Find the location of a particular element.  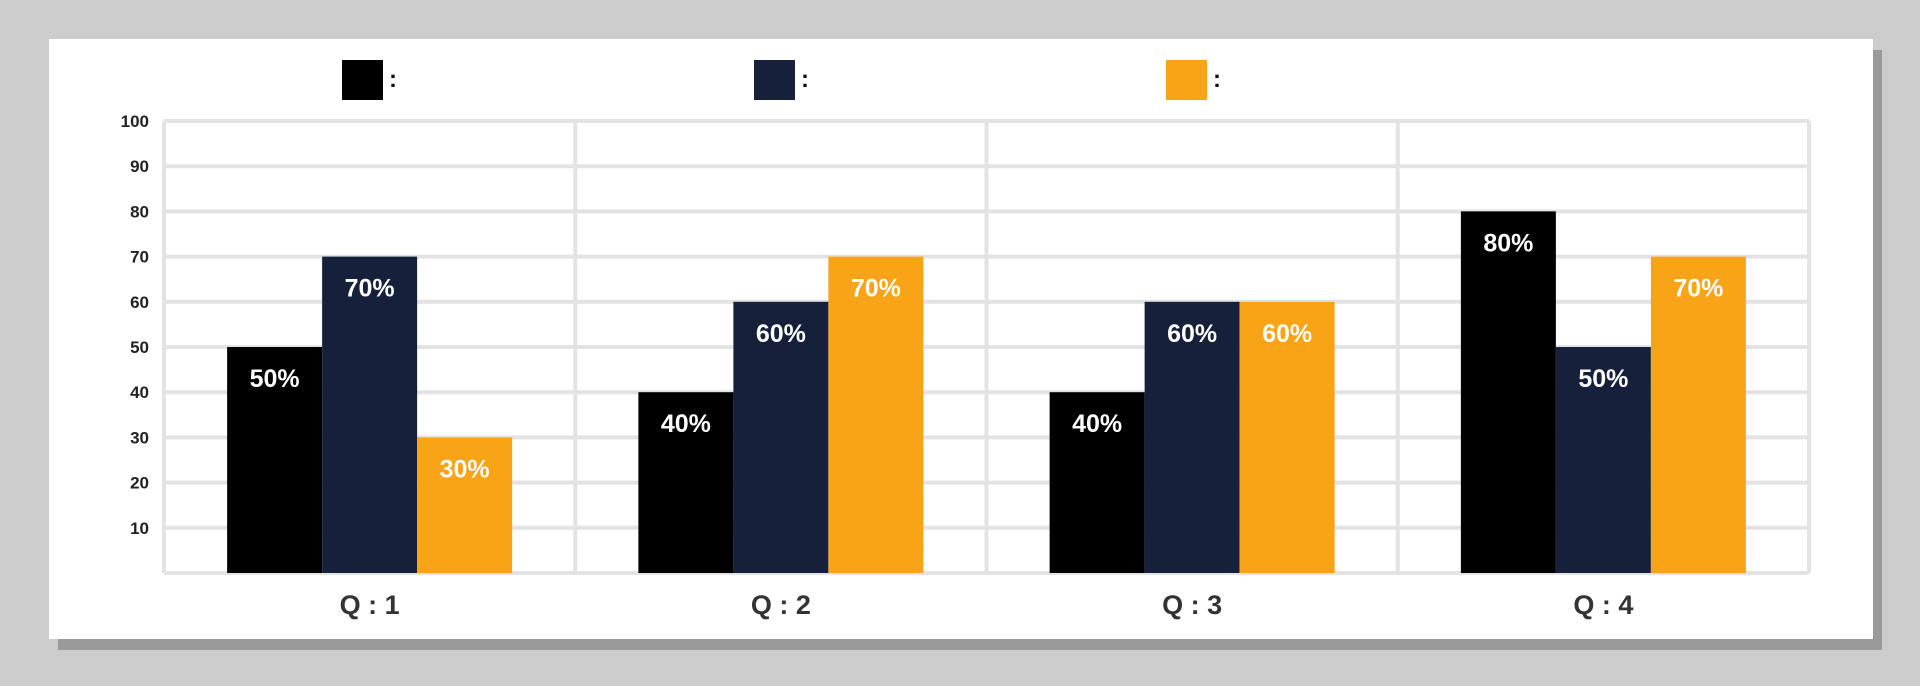

bar-data-label: 30% is located at coordinates (465, 469).